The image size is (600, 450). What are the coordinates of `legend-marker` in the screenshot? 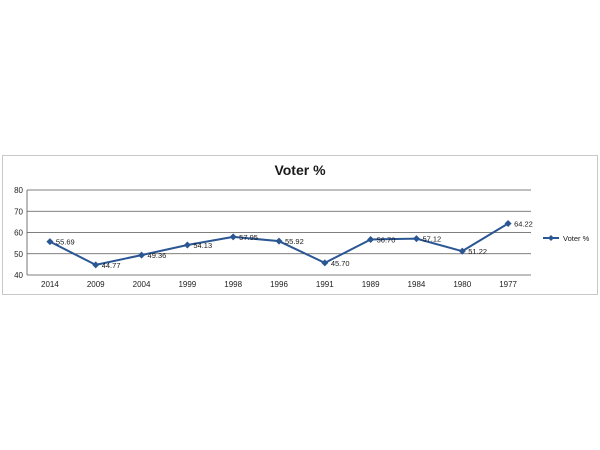 It's located at (551, 238).